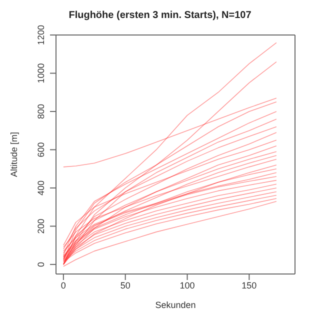  What do you see at coordinates (41, 226) in the screenshot?
I see `y-tick-label: 200` at bounding box center [41, 226].